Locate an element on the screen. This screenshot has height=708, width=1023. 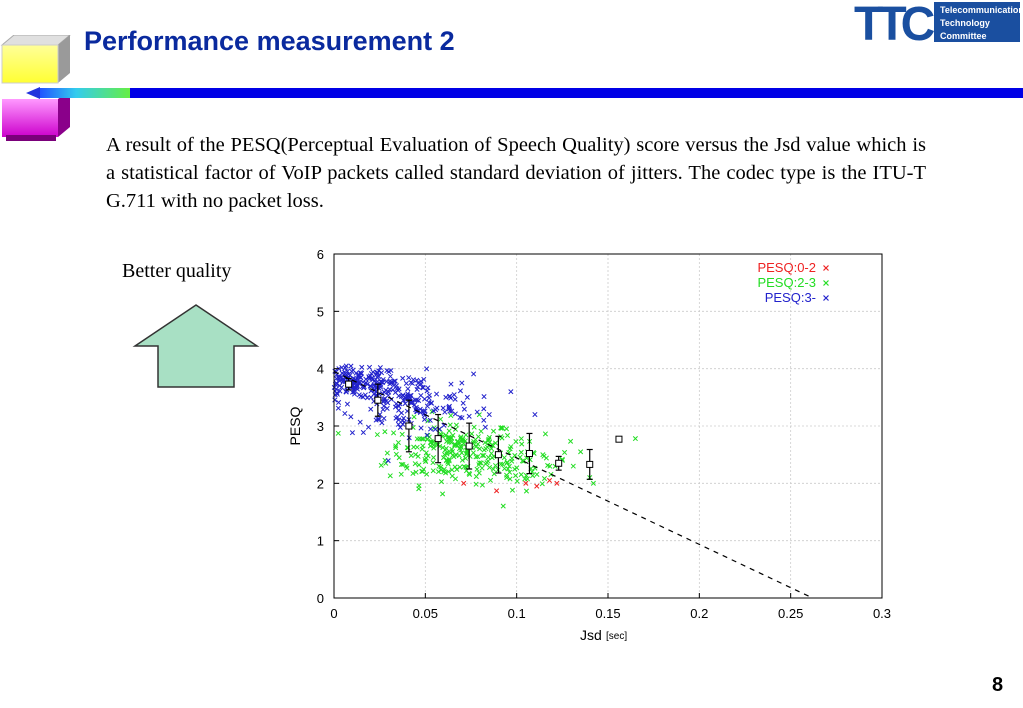
x-tick-label: 0.25 is located at coordinates (790, 613).